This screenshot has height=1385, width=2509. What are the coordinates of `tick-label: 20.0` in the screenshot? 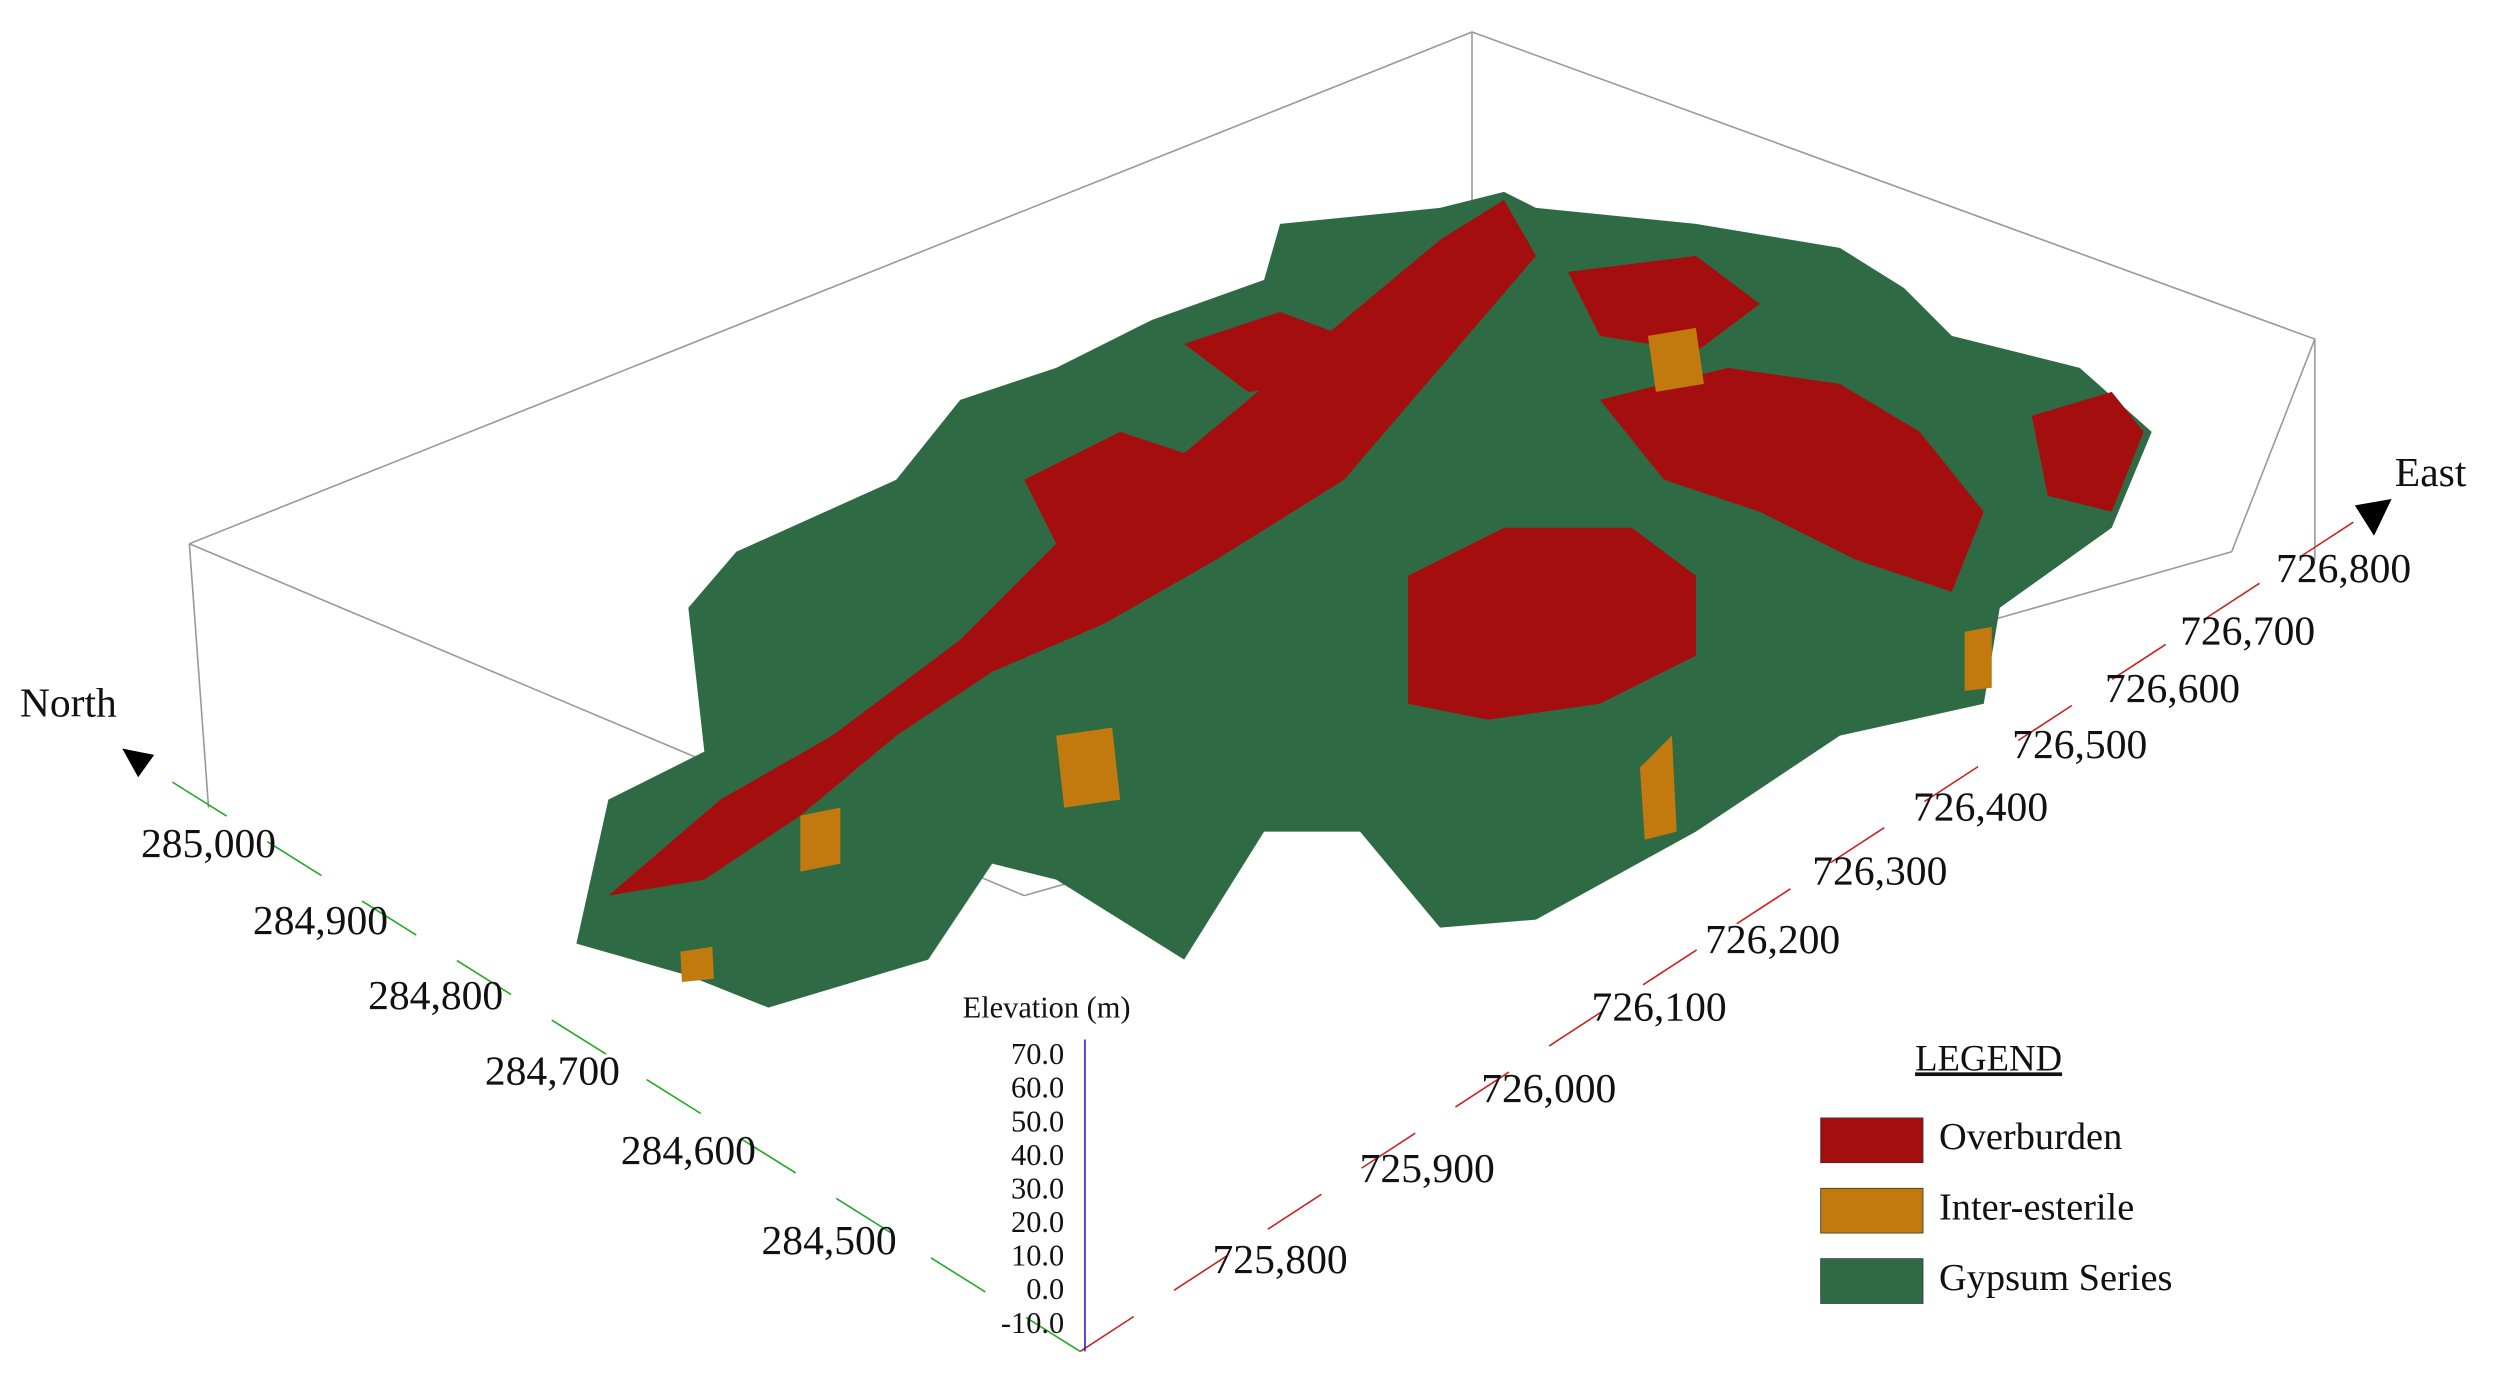 It's located at (1037, 1222).